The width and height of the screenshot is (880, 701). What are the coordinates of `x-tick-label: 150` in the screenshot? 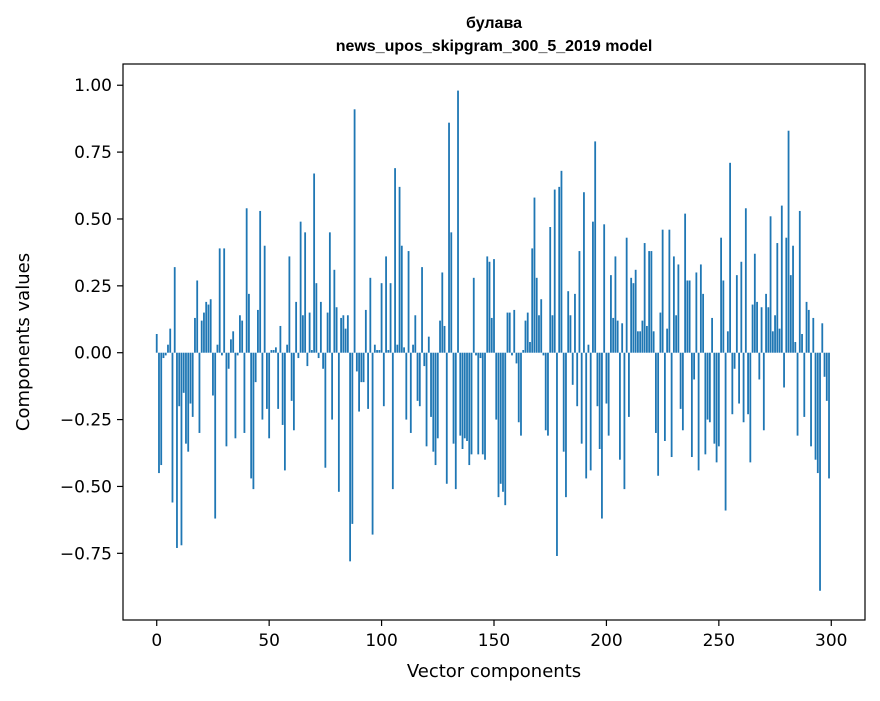 It's located at (494, 641).